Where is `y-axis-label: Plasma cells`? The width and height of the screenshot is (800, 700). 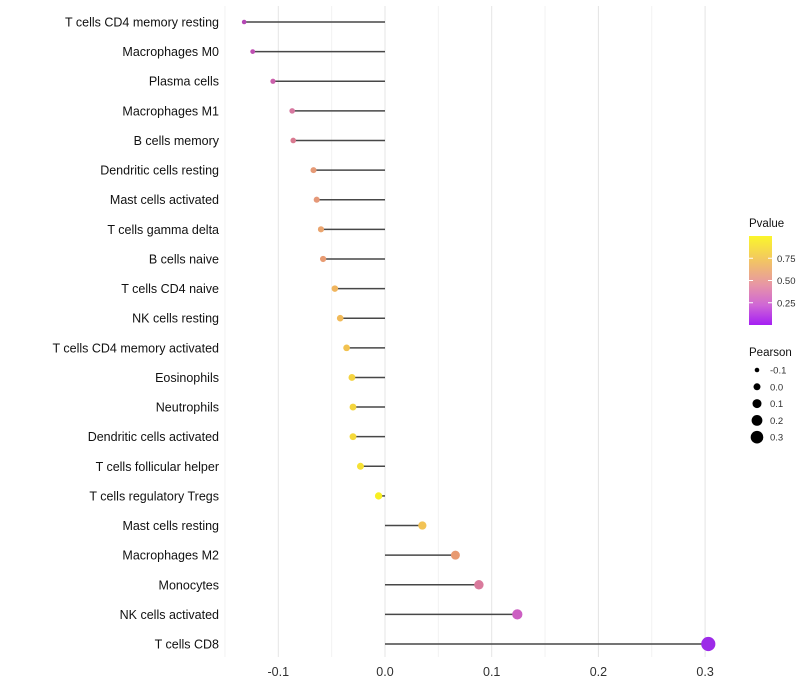 y-axis-label: Plasma cells is located at coordinates (184, 82).